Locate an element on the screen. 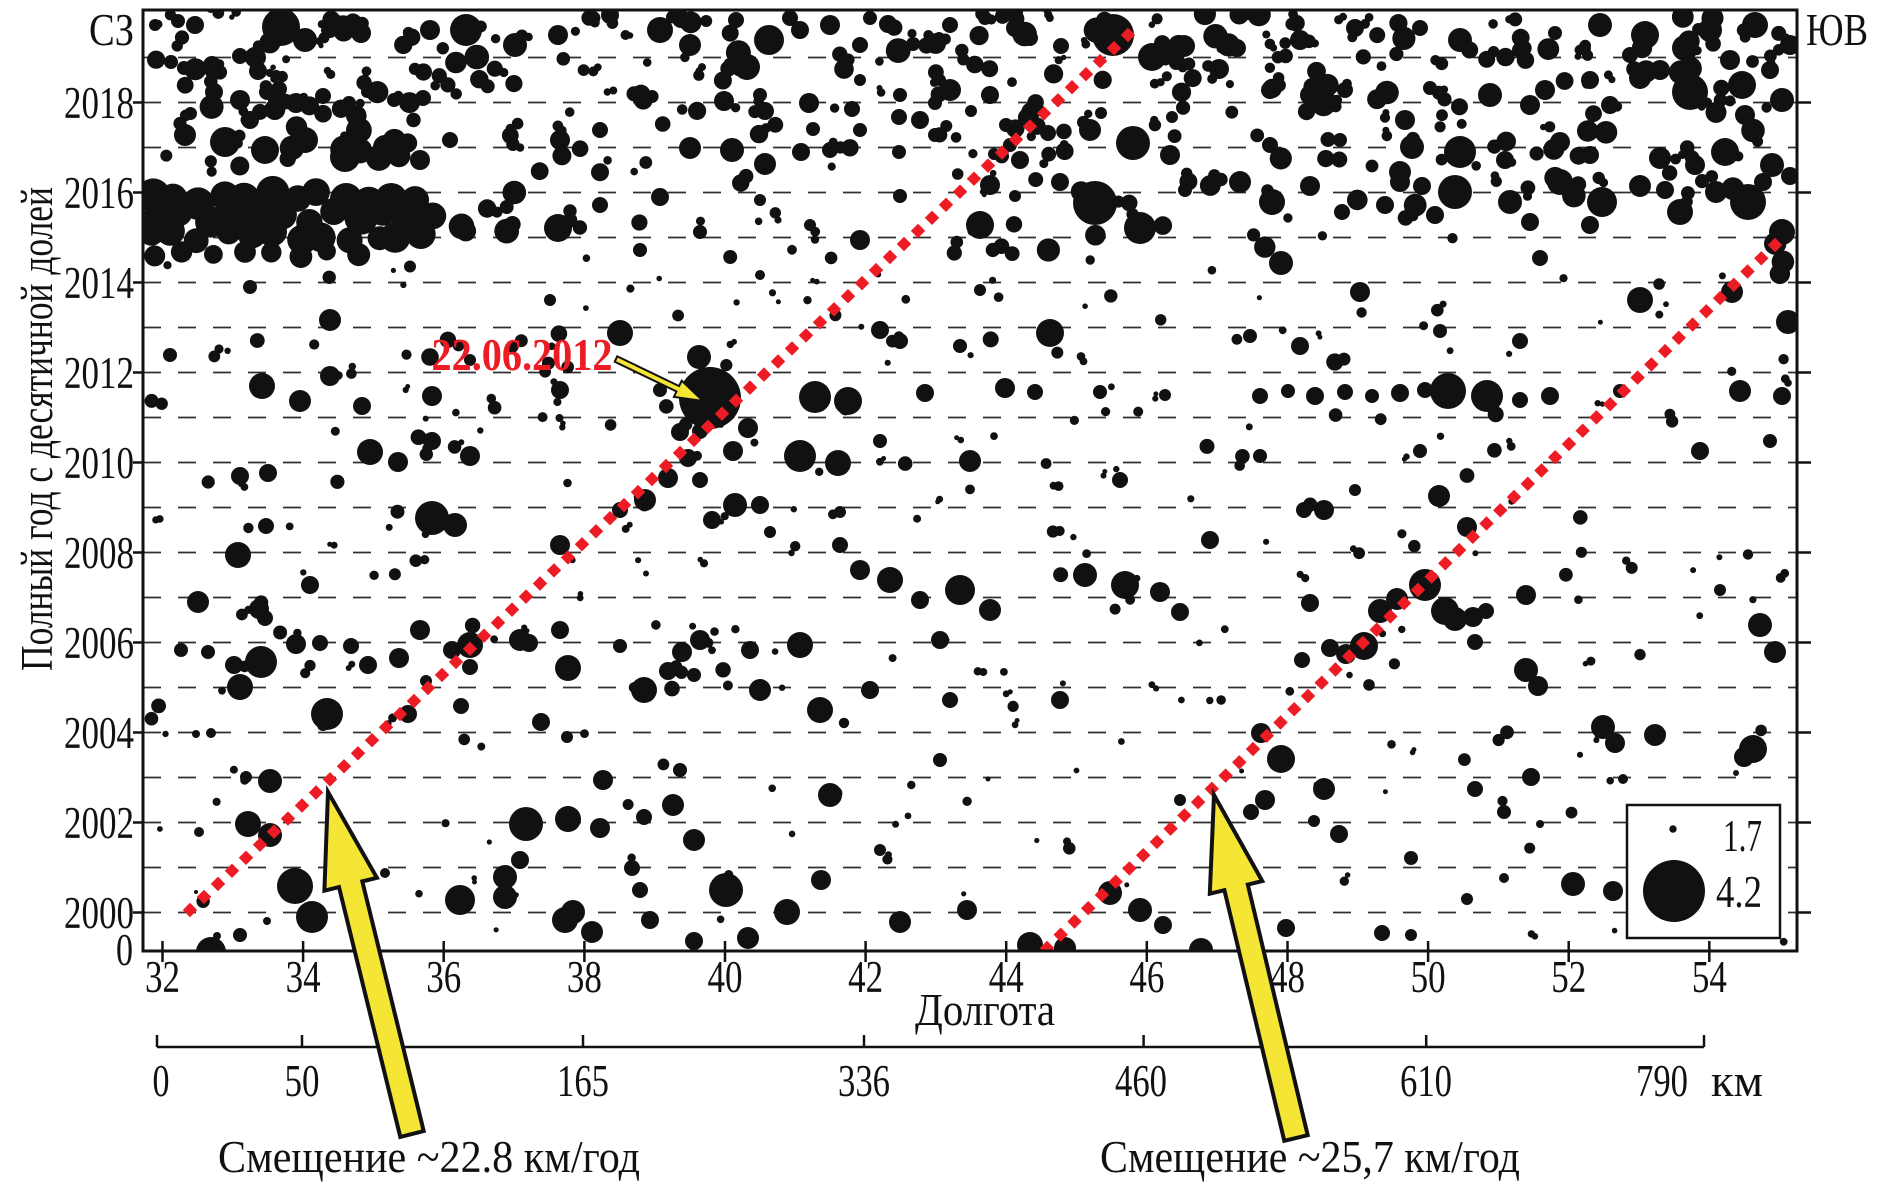  svg-text: км is located at coordinates (1737, 1081).